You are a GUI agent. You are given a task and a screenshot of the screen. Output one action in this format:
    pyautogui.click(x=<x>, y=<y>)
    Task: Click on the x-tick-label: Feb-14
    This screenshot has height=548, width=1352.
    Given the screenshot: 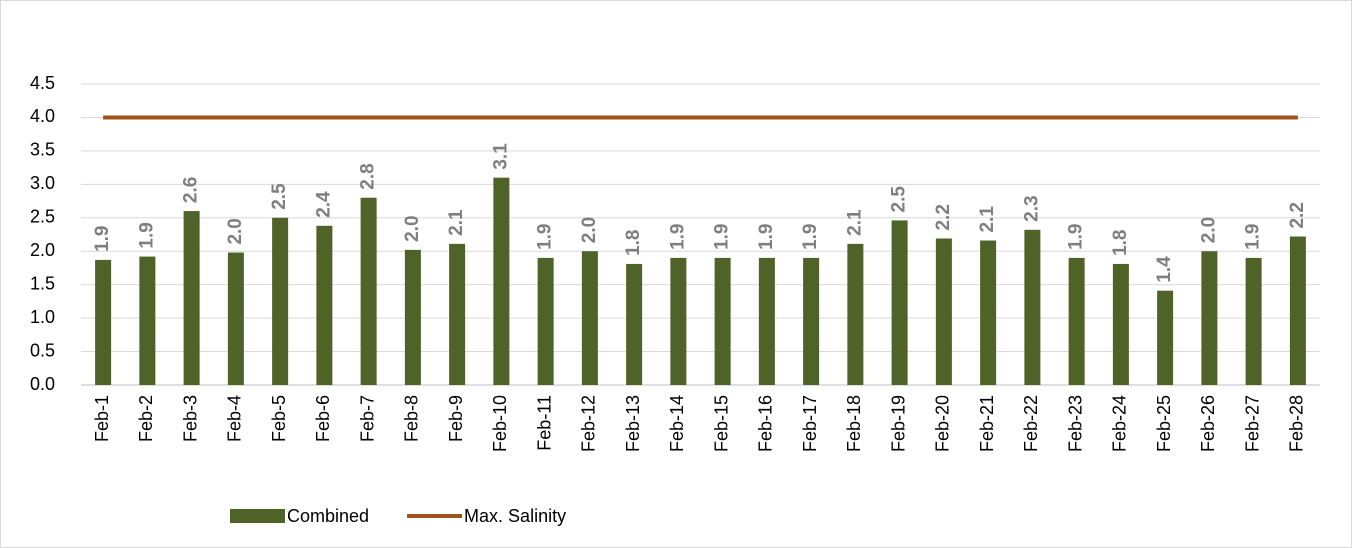 What is the action you would take?
    pyautogui.click(x=677, y=423)
    